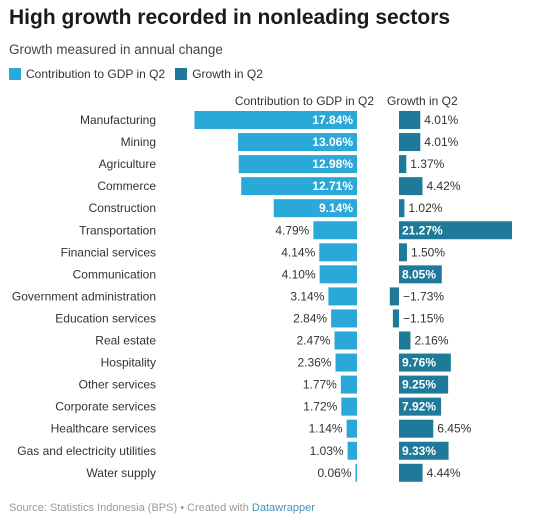 This screenshot has height=532, width=549. I want to click on growth-value-label: 6.45%, so click(454, 429).